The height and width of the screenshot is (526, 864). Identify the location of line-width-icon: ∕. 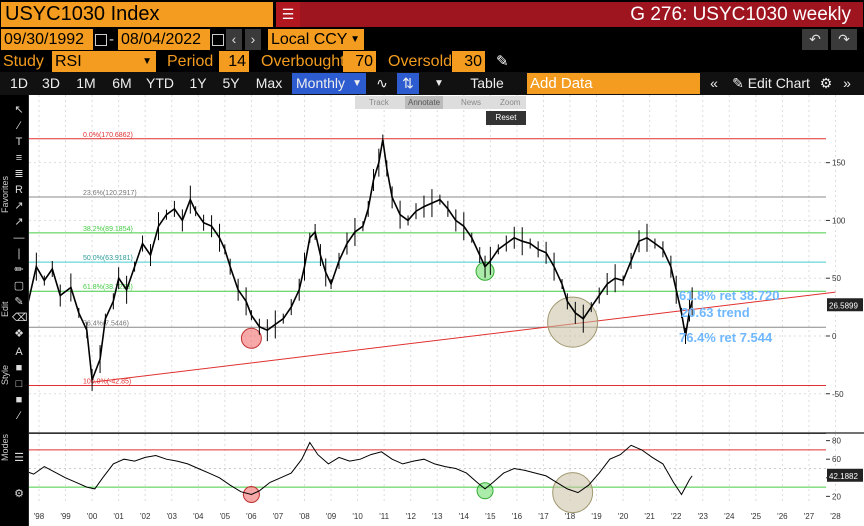
(19, 416).